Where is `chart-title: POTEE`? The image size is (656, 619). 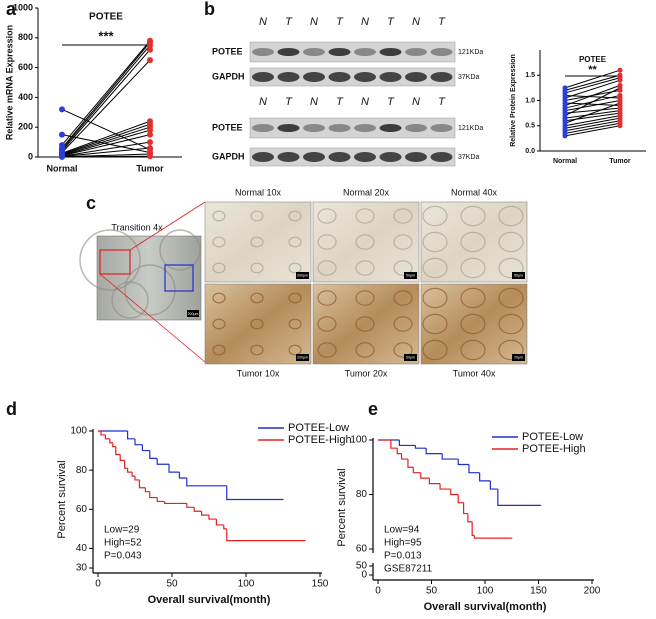 chart-title: POTEE is located at coordinates (593, 59).